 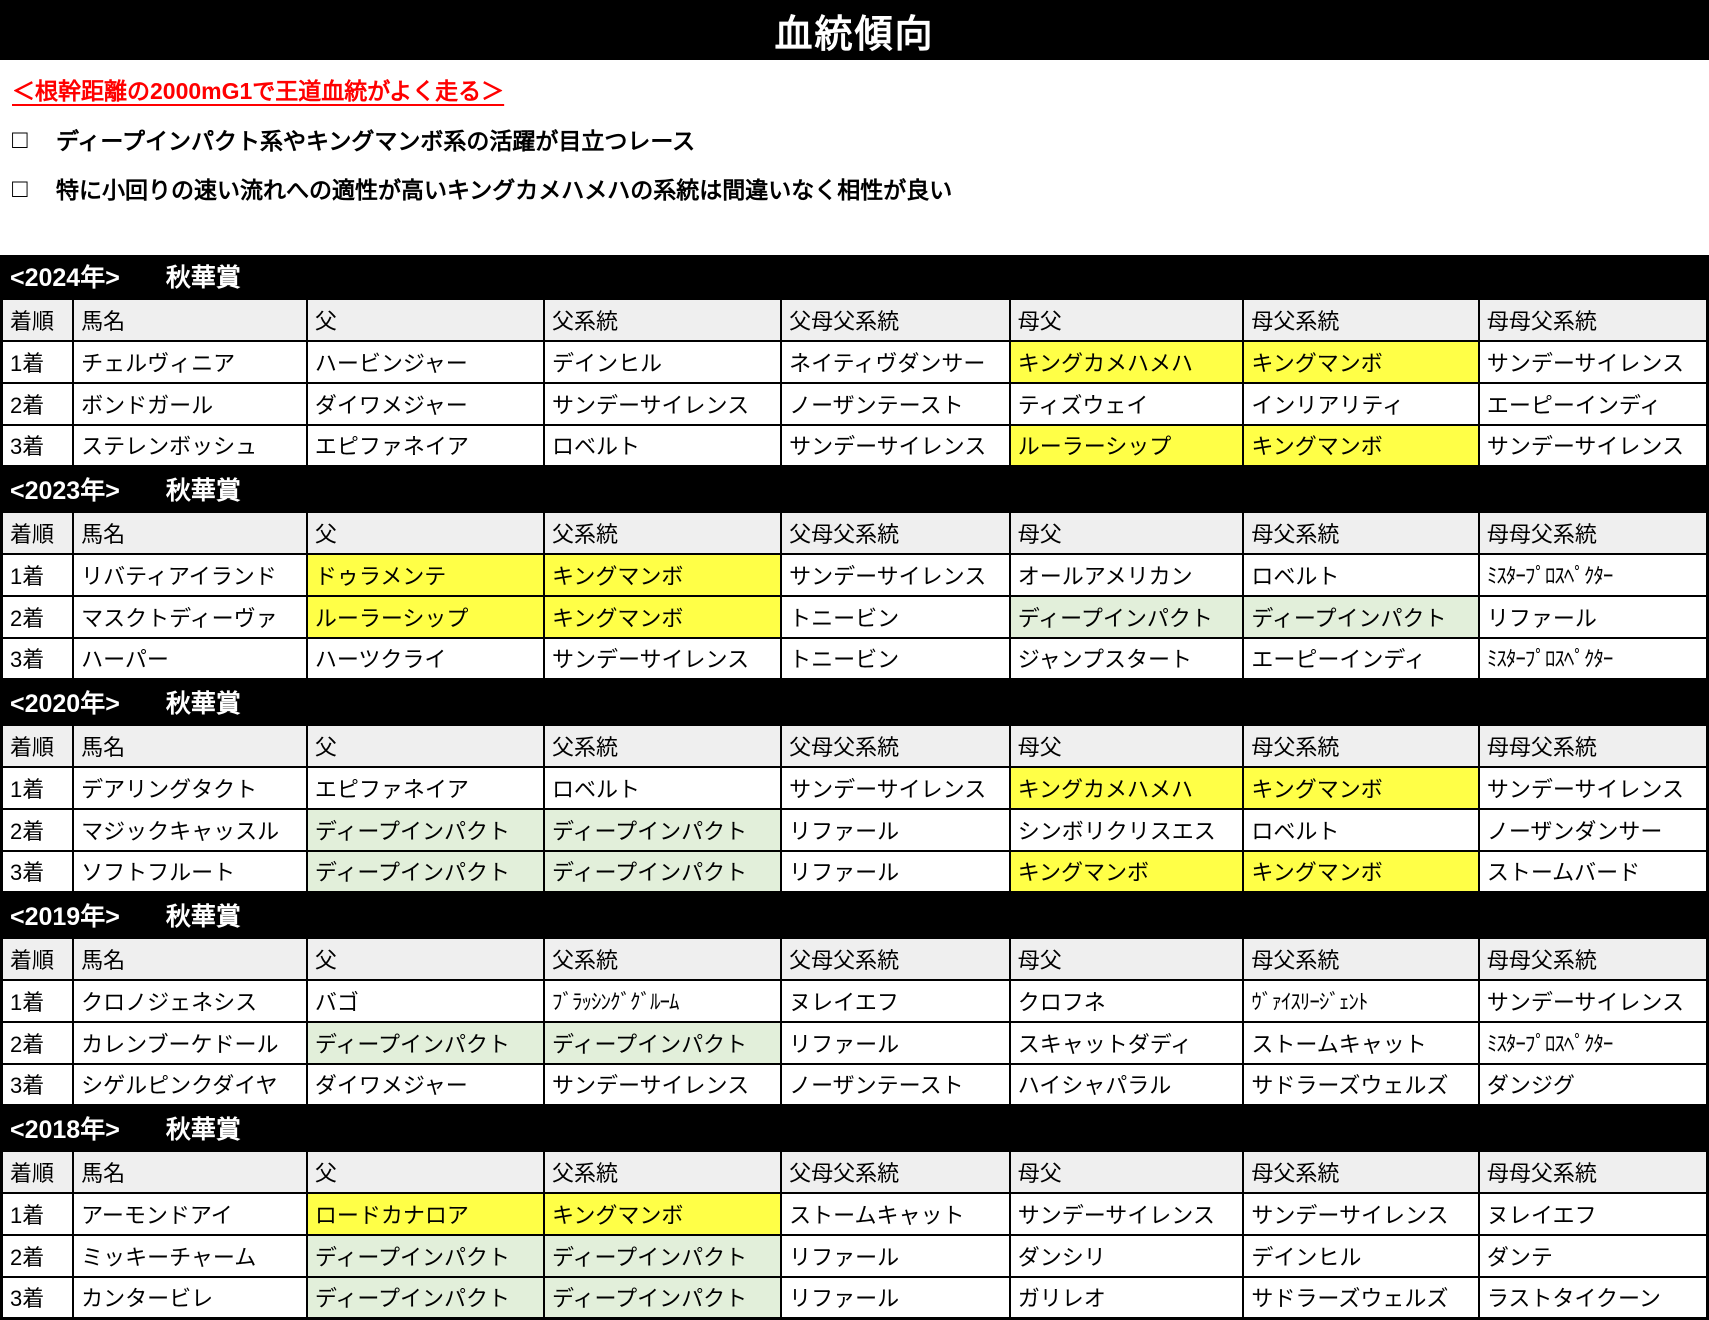 What do you see at coordinates (855, 139) in the screenshot?
I see `bullet-item: □ ディープインパクト系やキングマンボ系の活躍が目立つレース` at bounding box center [855, 139].